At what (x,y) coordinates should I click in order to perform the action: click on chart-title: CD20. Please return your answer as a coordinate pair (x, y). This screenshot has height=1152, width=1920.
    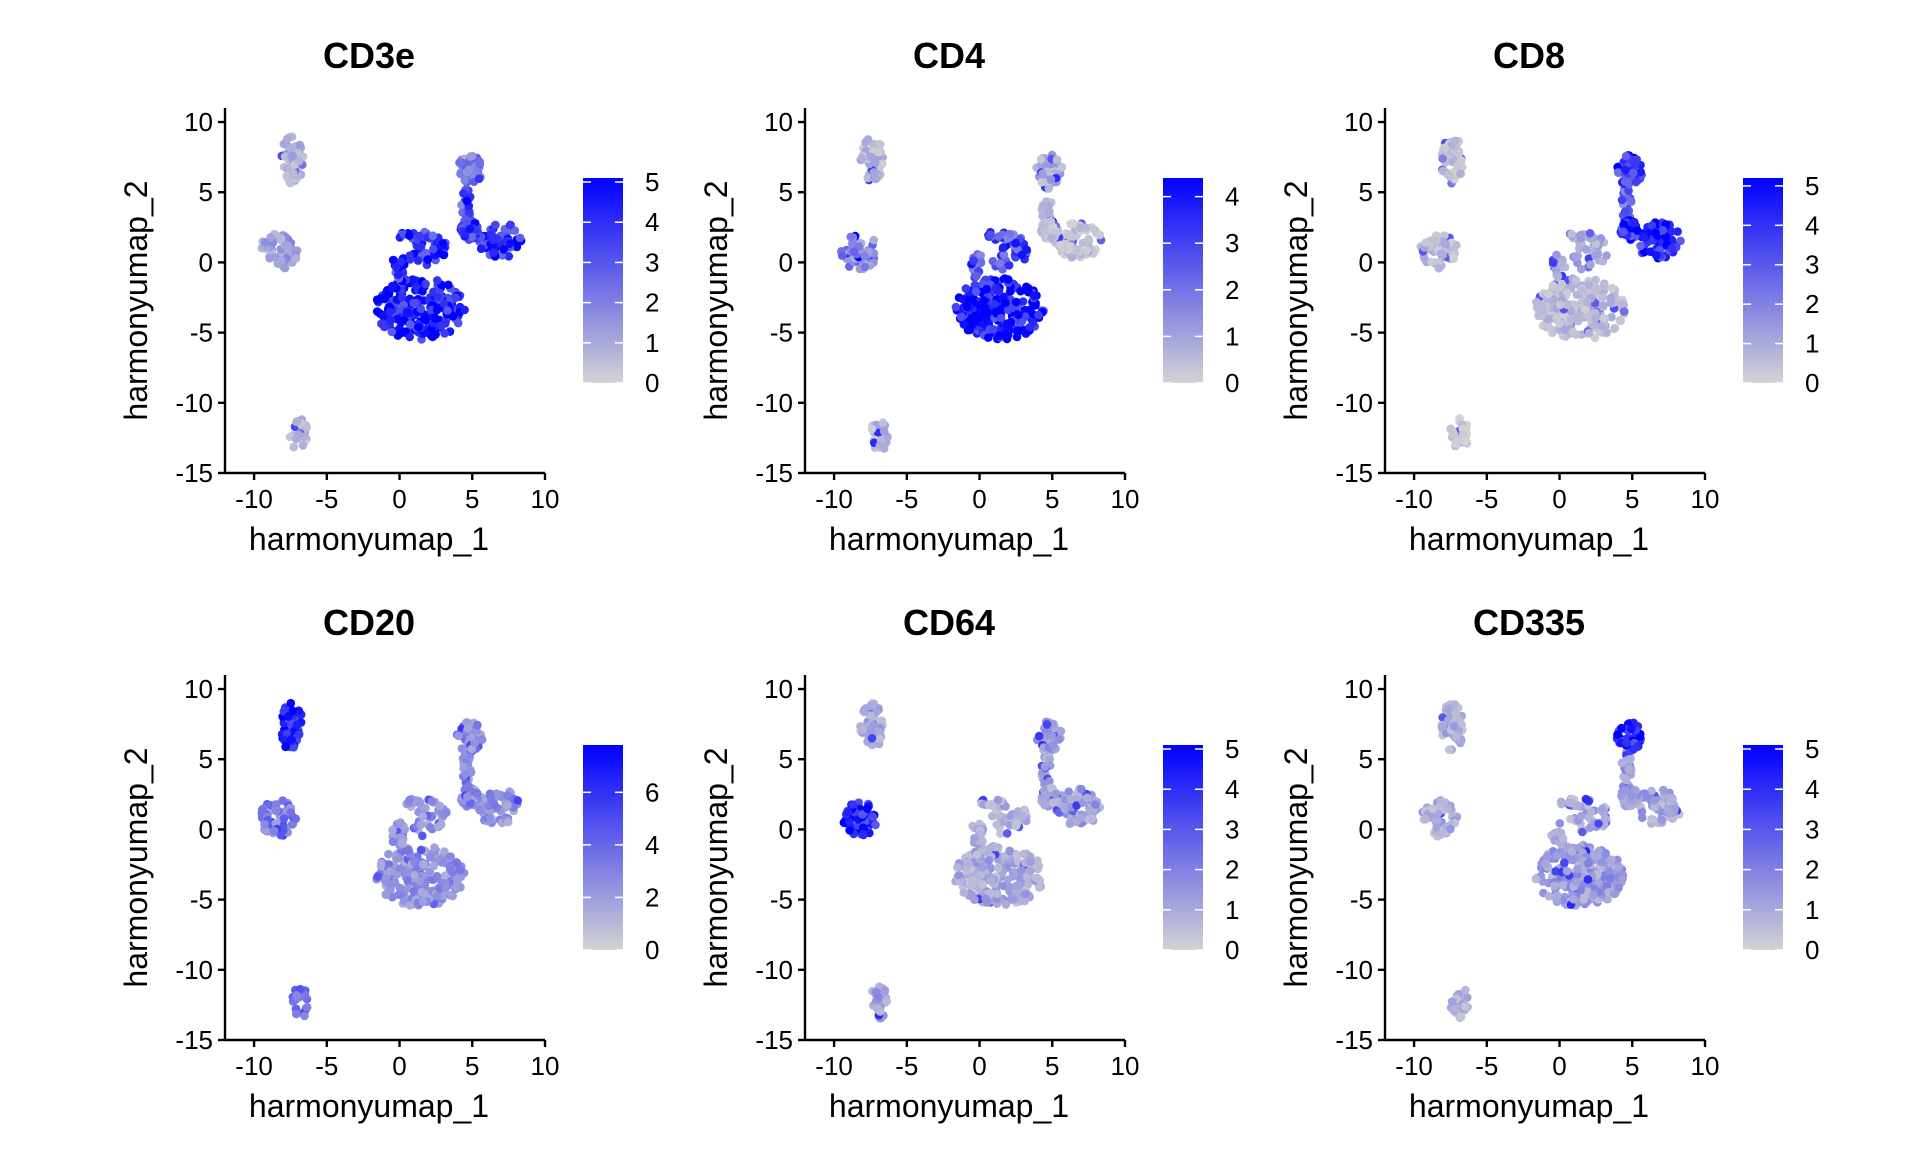
    Looking at the image, I should click on (369, 622).